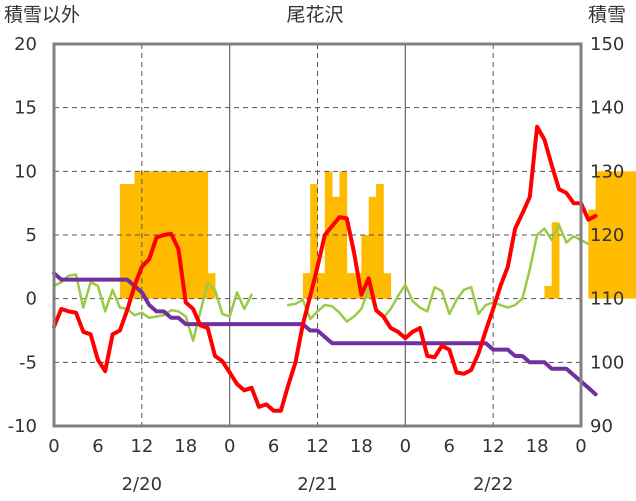 The height and width of the screenshot is (501, 636). I want to click on y-tick-label-left: 5, so click(31, 235).